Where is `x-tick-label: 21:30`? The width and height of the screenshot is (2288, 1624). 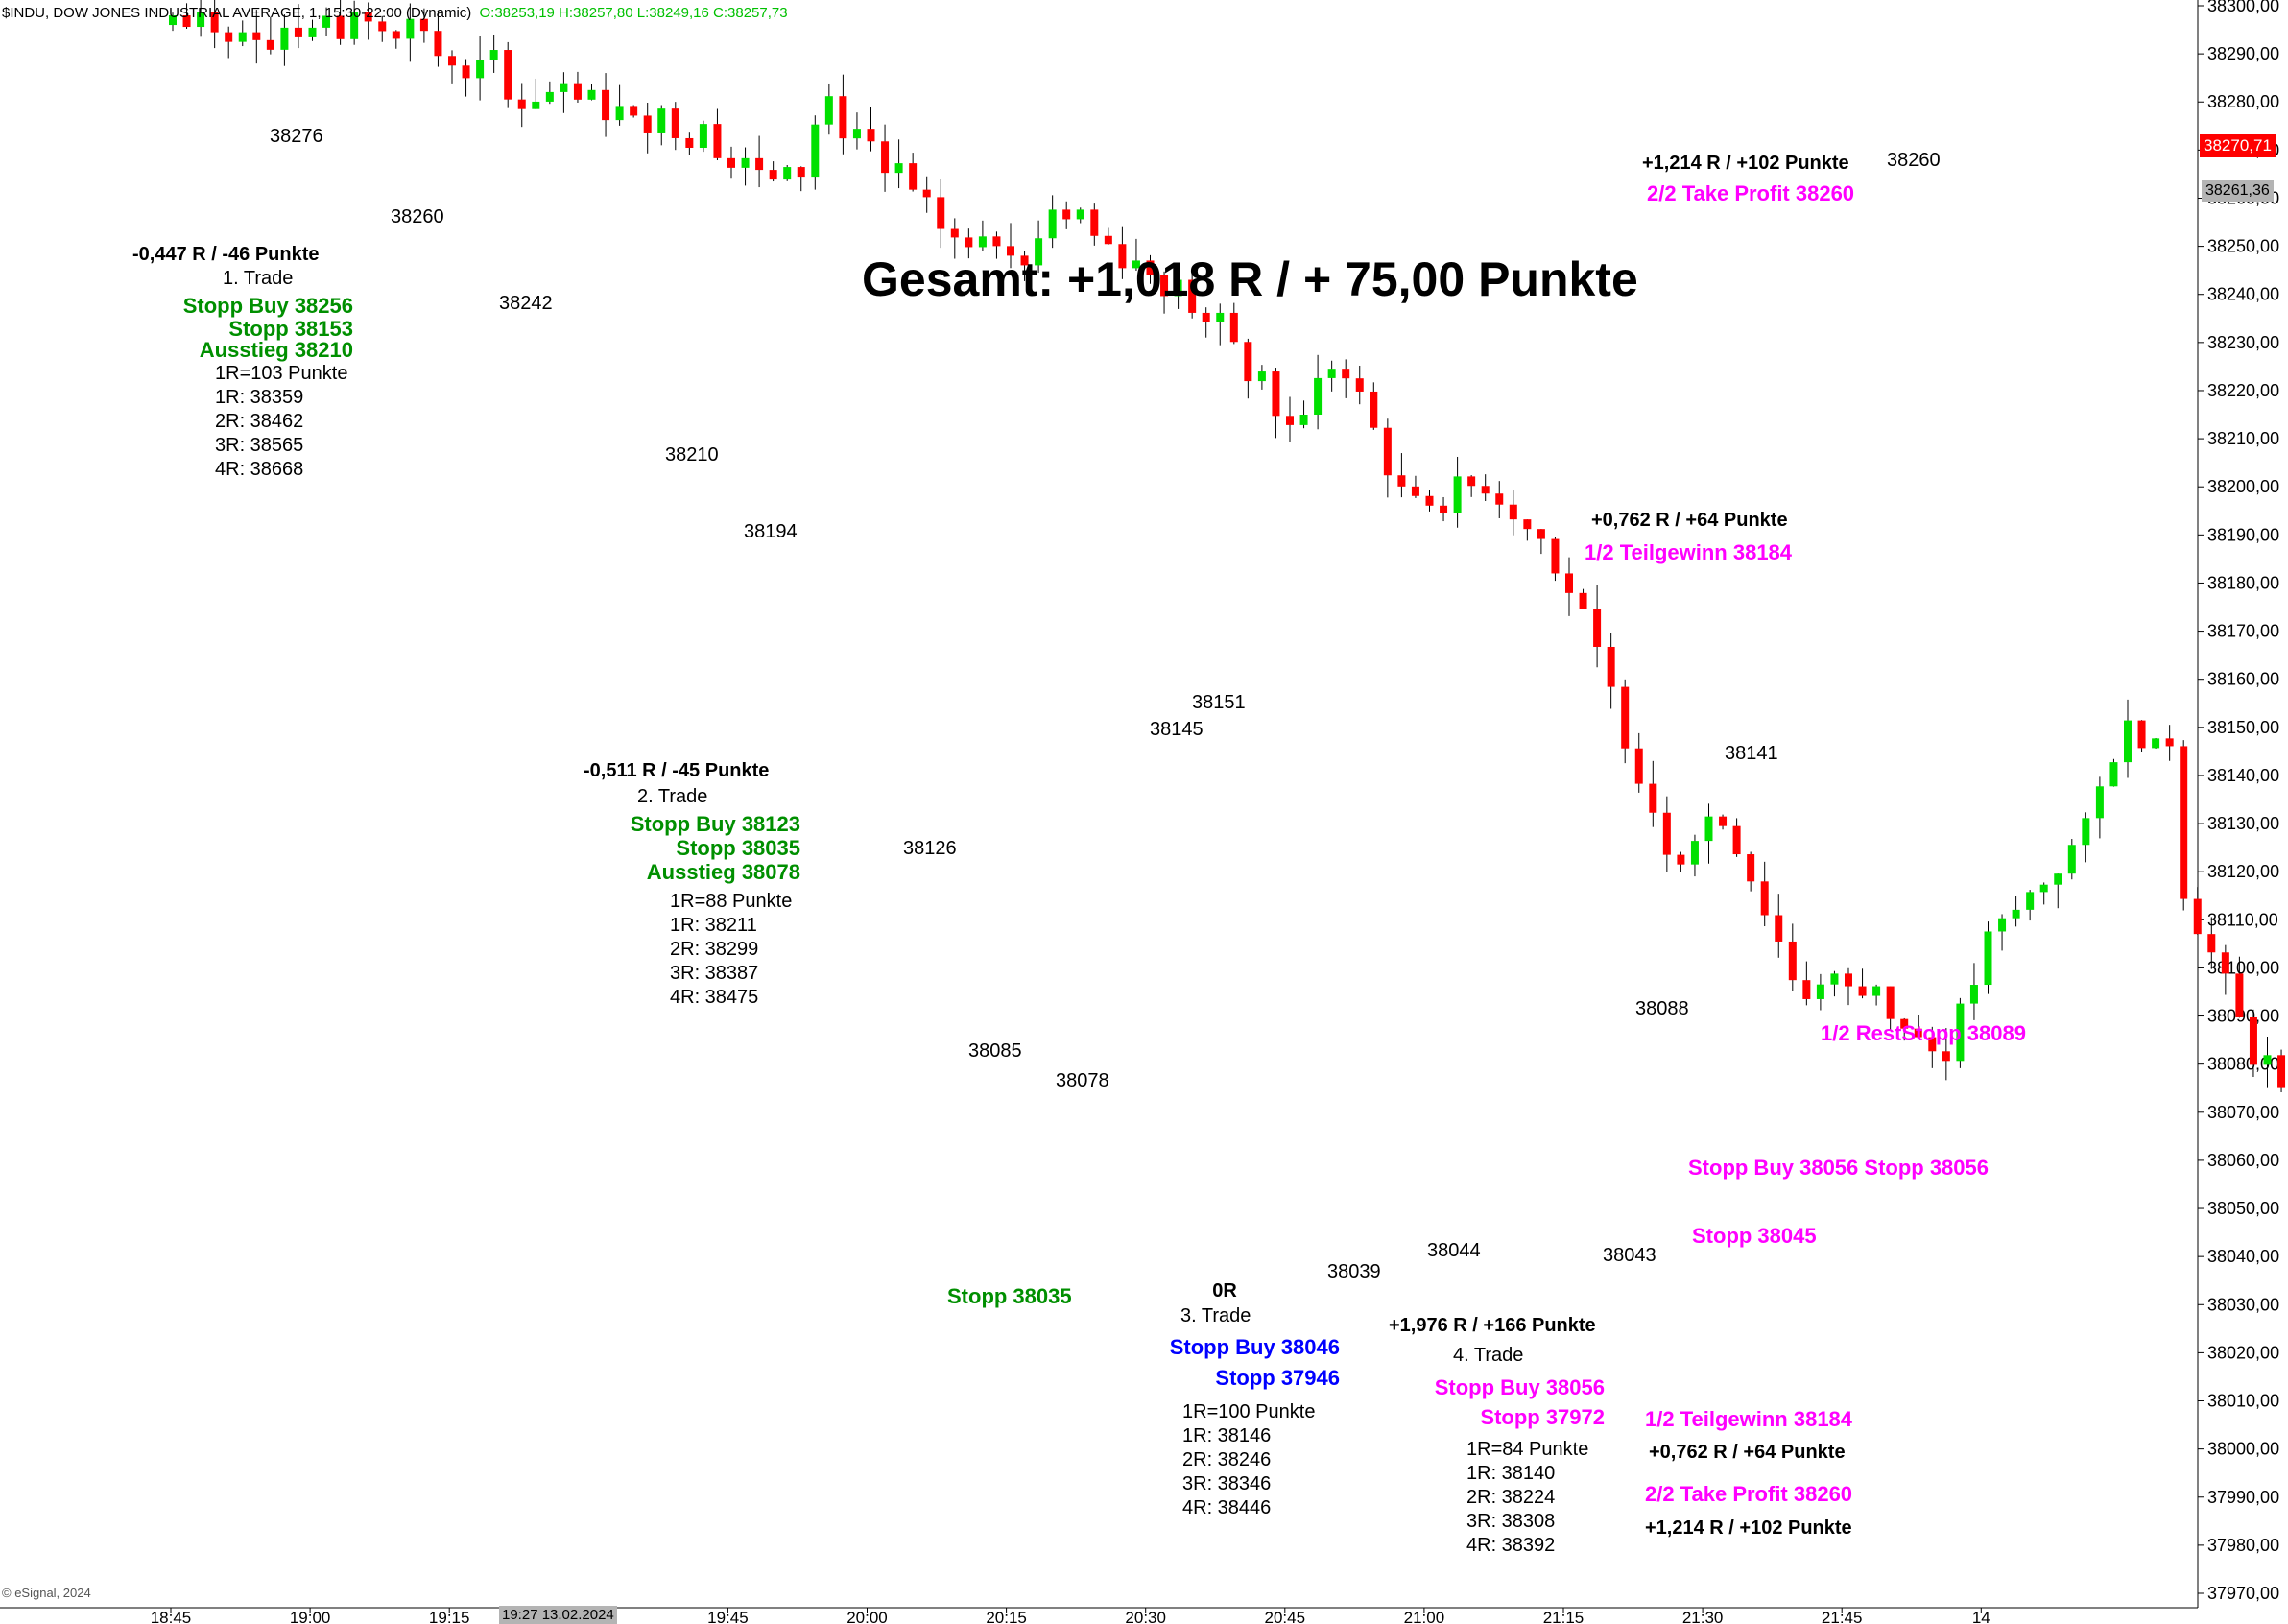 x-tick-label: 21:30 is located at coordinates (1703, 1616).